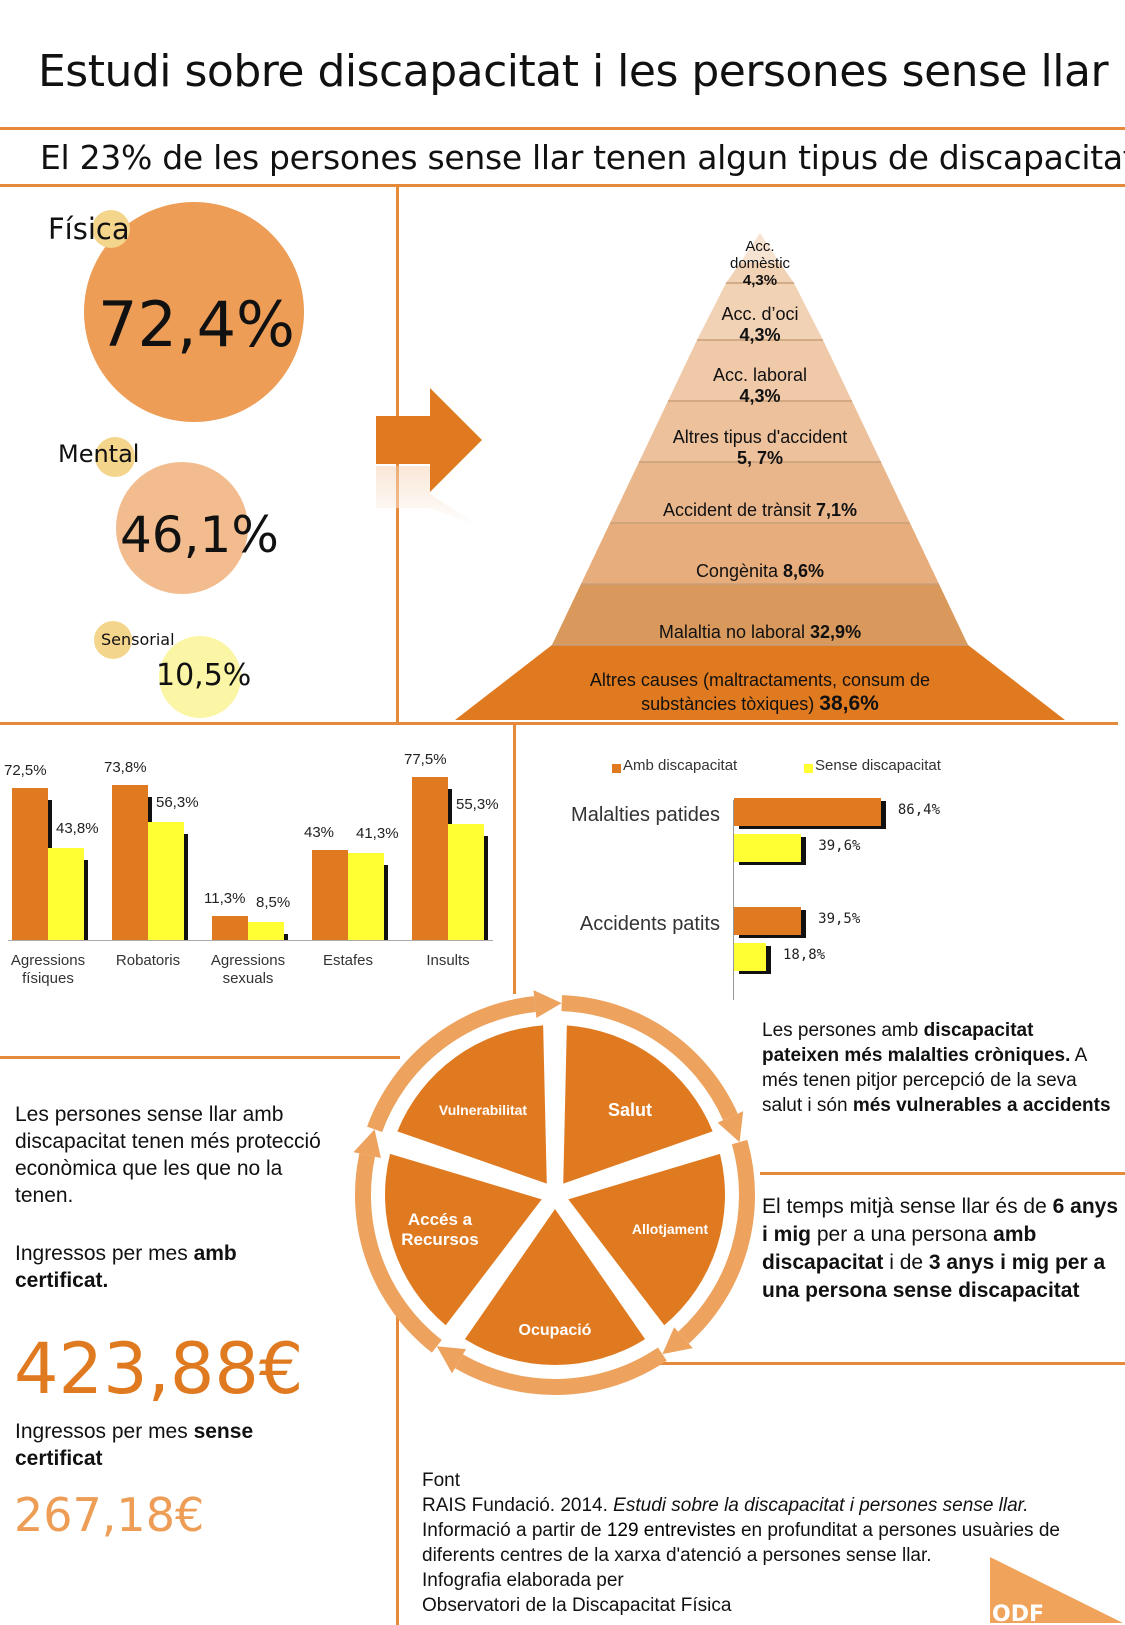 This screenshot has width=1125, height=1625. I want to click on value: 72,4%, so click(196, 324).